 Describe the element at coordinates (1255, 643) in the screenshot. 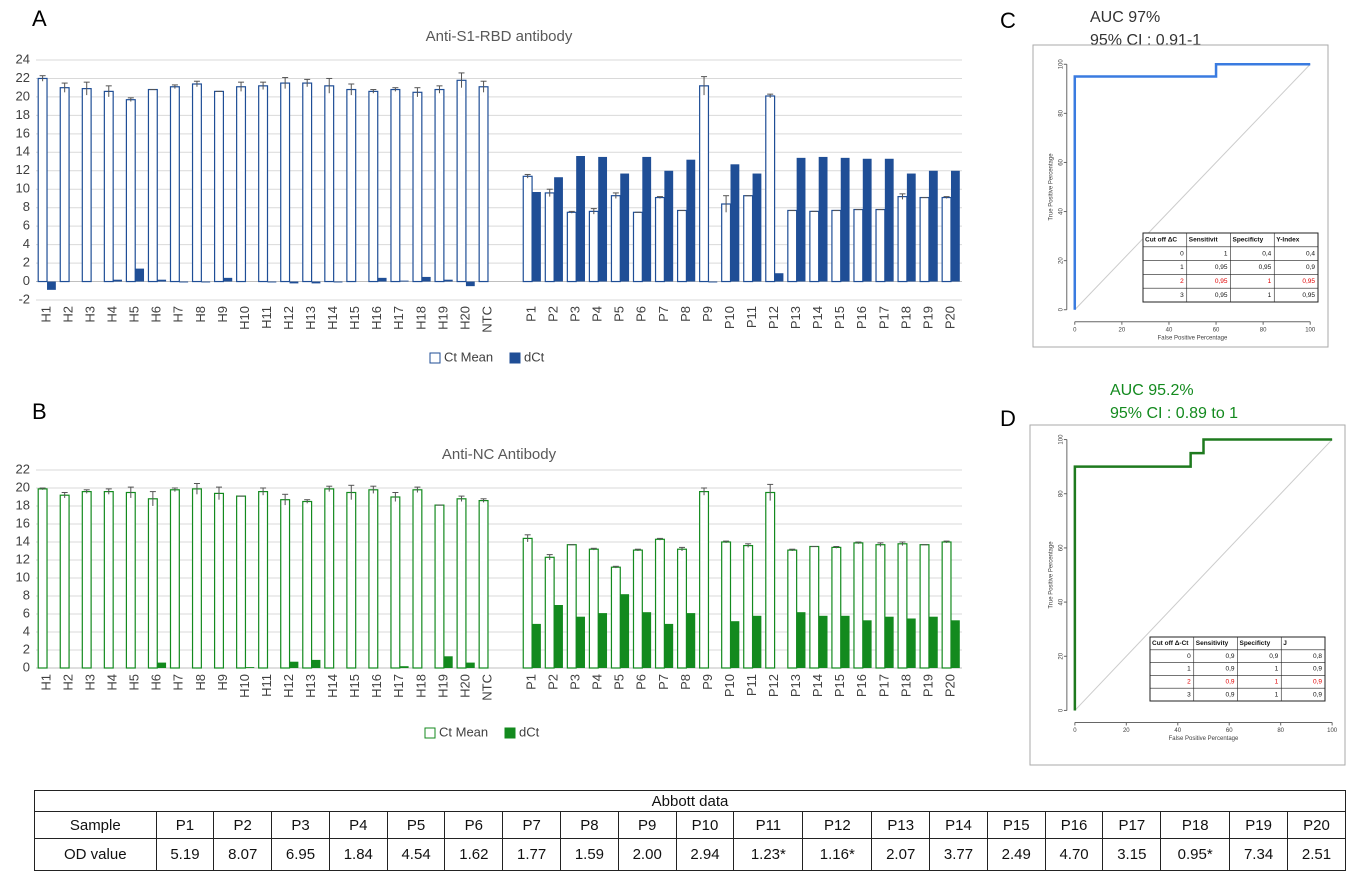

I see `table-cell: Specificty` at that location.